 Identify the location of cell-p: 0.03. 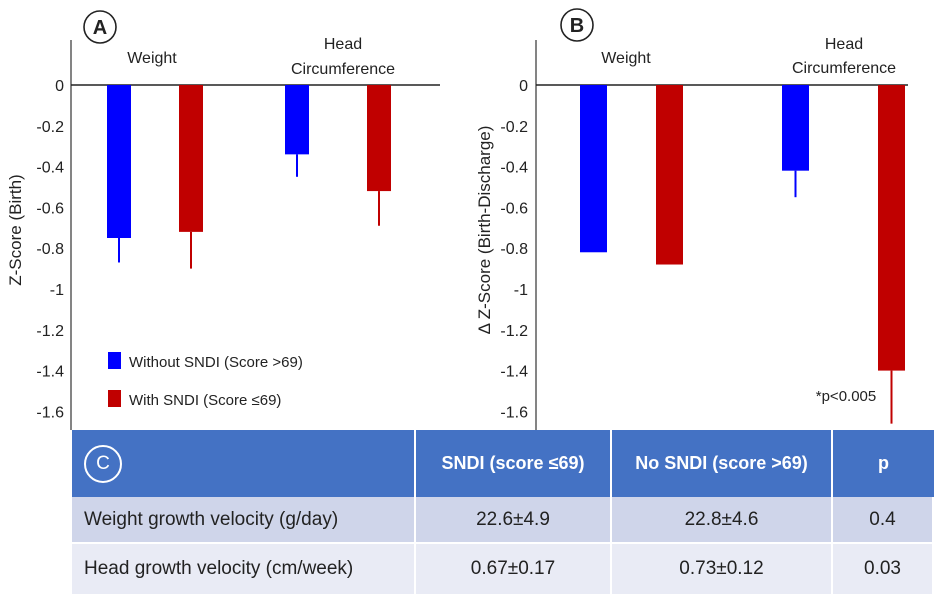
(883, 569).